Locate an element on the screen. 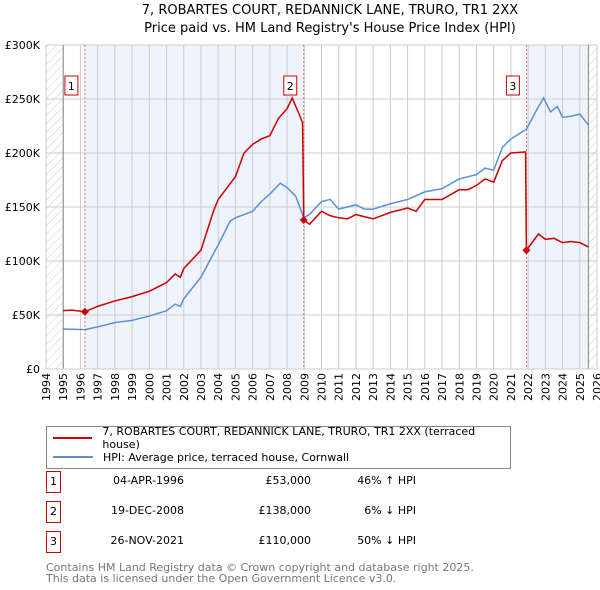  sale-row: 3 26-NOV-2021 £110,000 50% ↓ HPI is located at coordinates (296, 542).